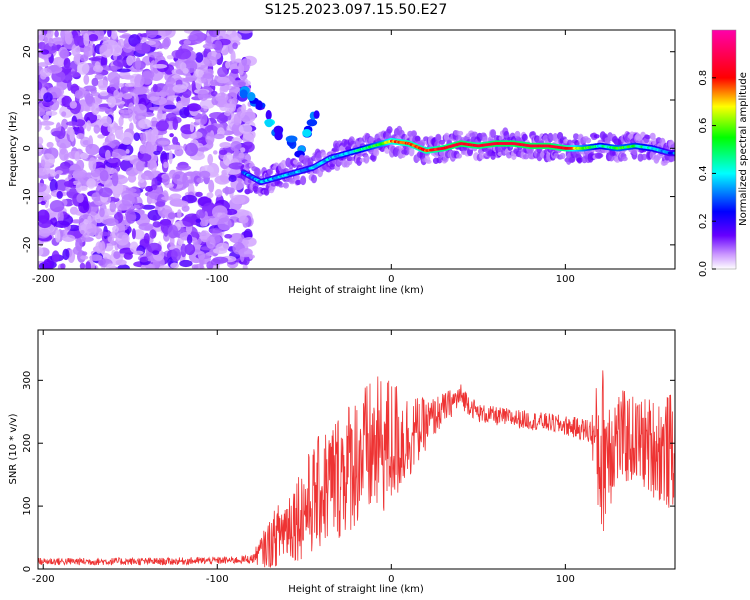  I want to click on y-tick-label: 0, so click(27, 148).